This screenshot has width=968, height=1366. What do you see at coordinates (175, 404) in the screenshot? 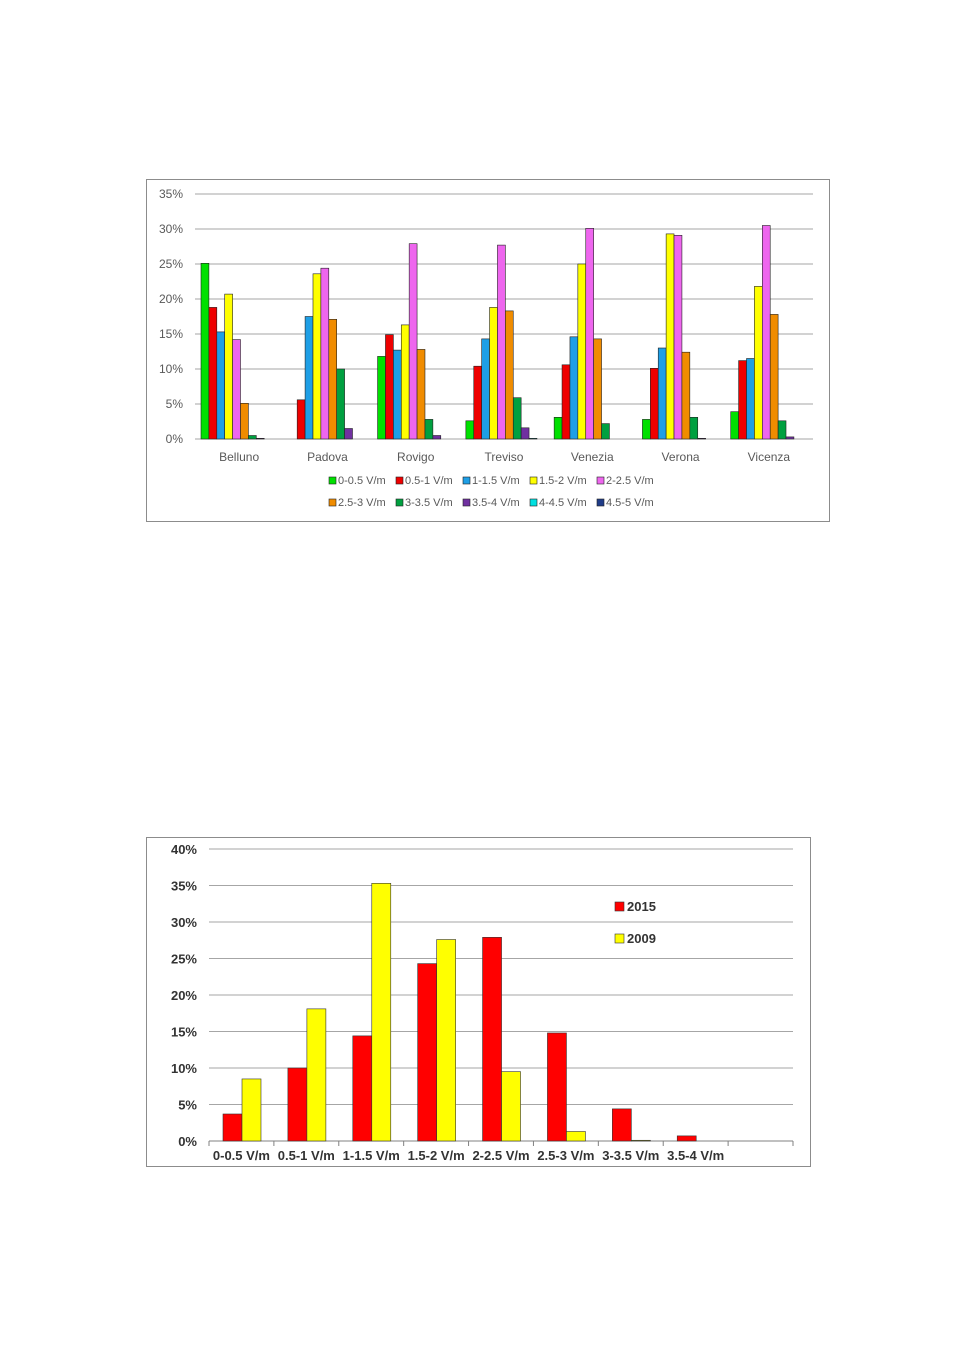
I see `y-tick-label: 5%` at bounding box center [175, 404].